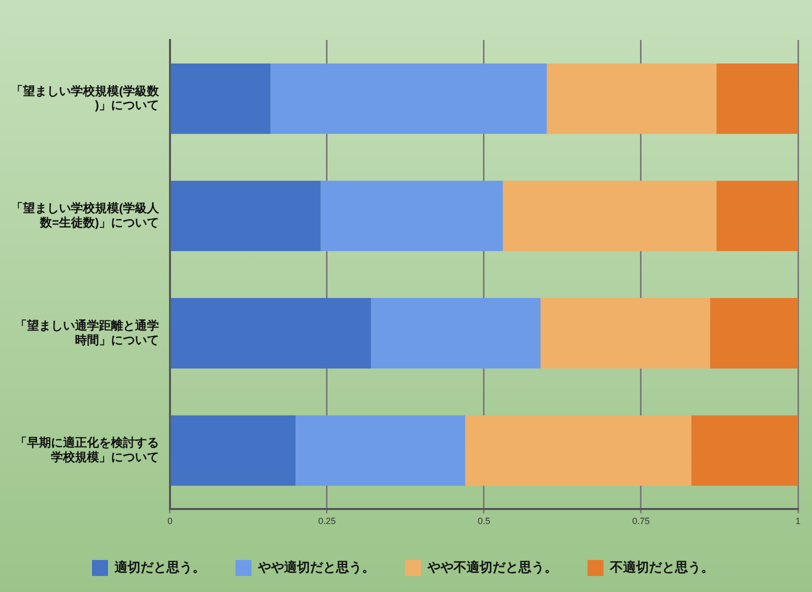 This screenshot has width=812, height=592. Describe the element at coordinates (85, 98) in the screenshot. I see `y-tick-label: 「望ましい学校規模(学級数)」について` at that location.